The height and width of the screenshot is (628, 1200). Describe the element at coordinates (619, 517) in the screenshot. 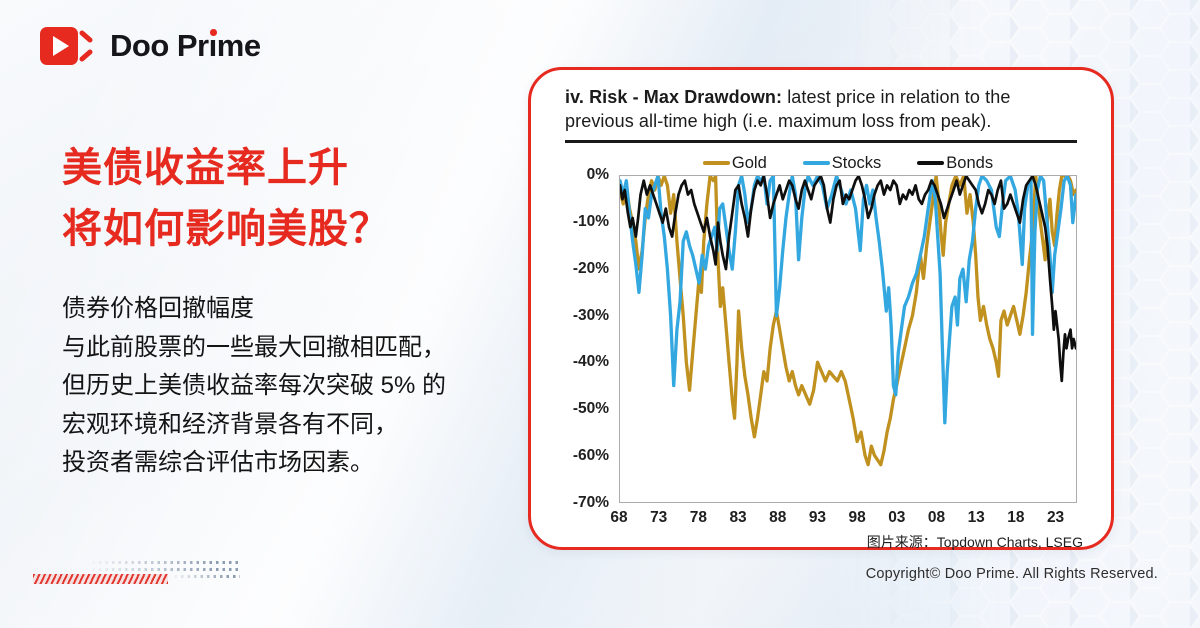

I see `x-tick-label: 68` at that location.